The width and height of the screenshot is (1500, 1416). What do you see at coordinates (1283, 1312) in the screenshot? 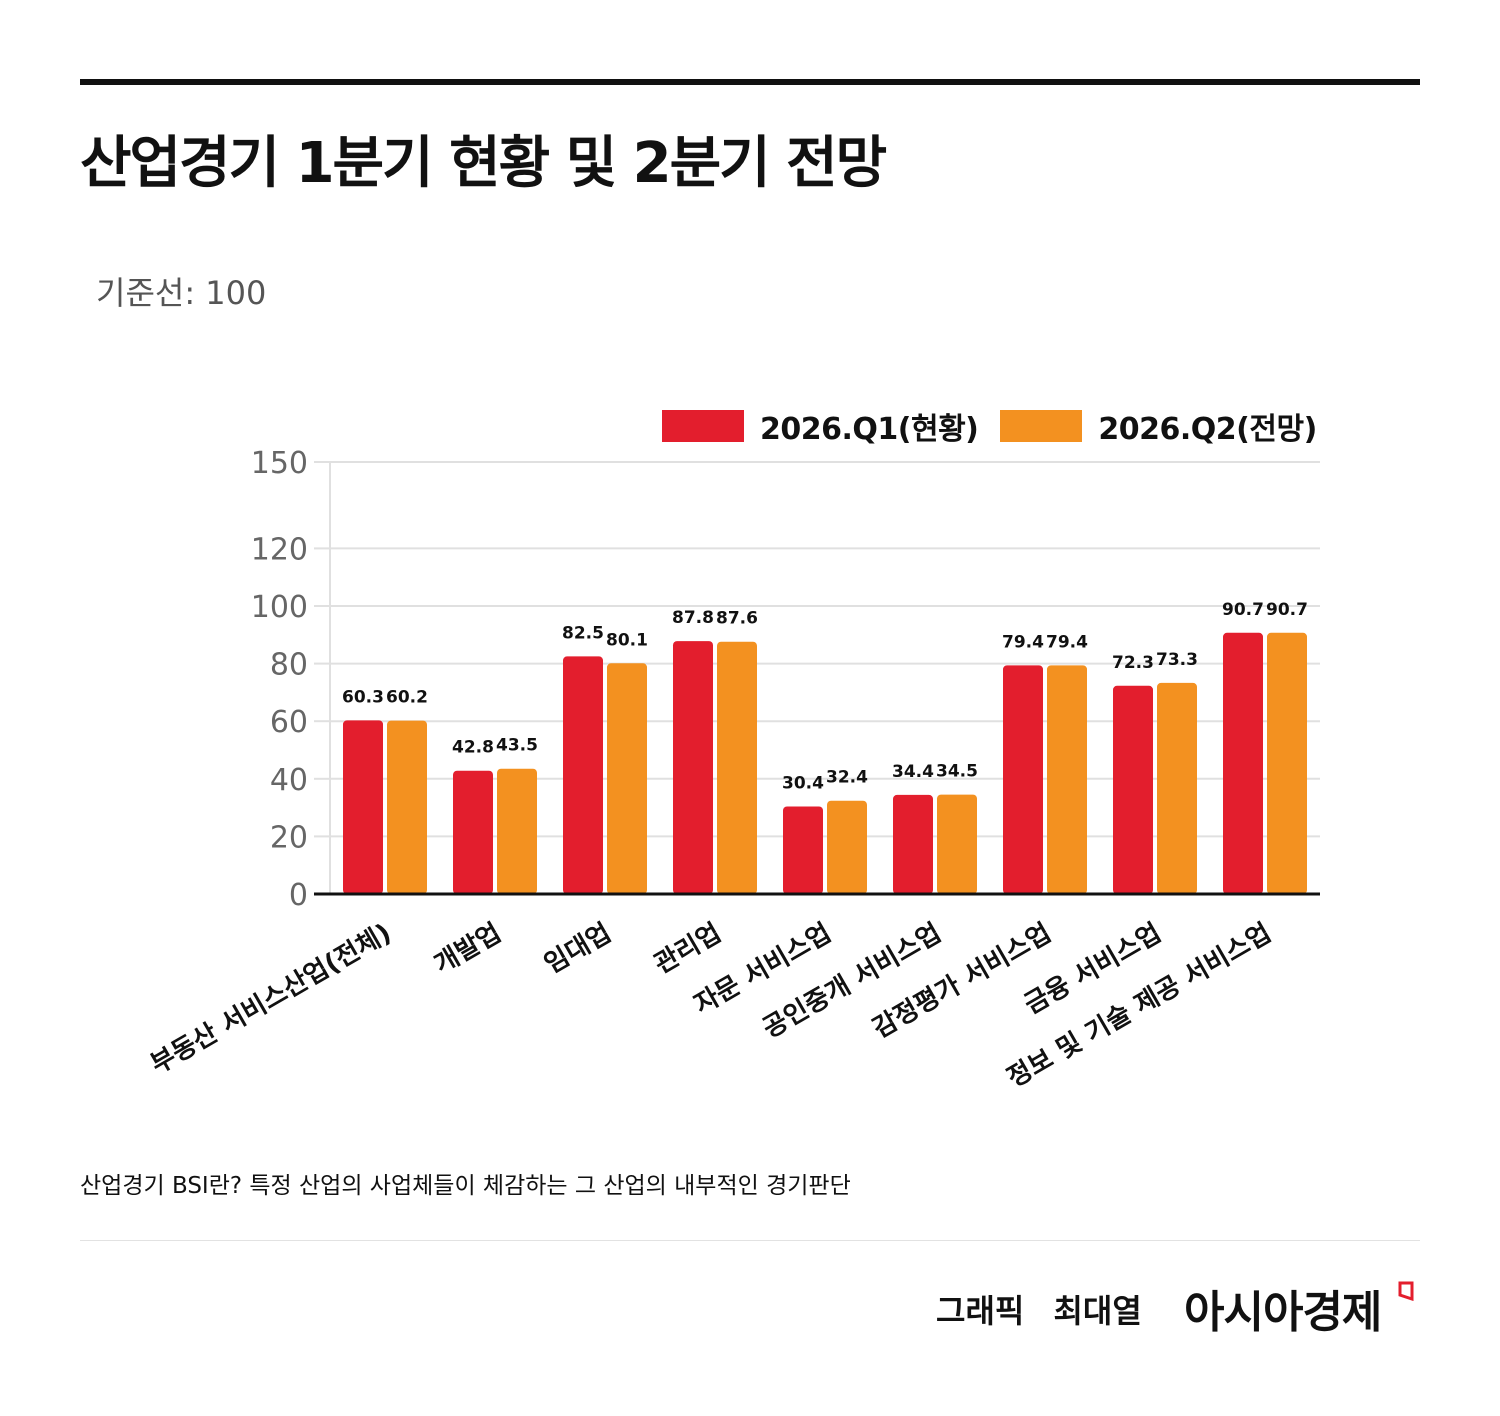
I see `brand-logo: 아시아경제` at bounding box center [1283, 1312].